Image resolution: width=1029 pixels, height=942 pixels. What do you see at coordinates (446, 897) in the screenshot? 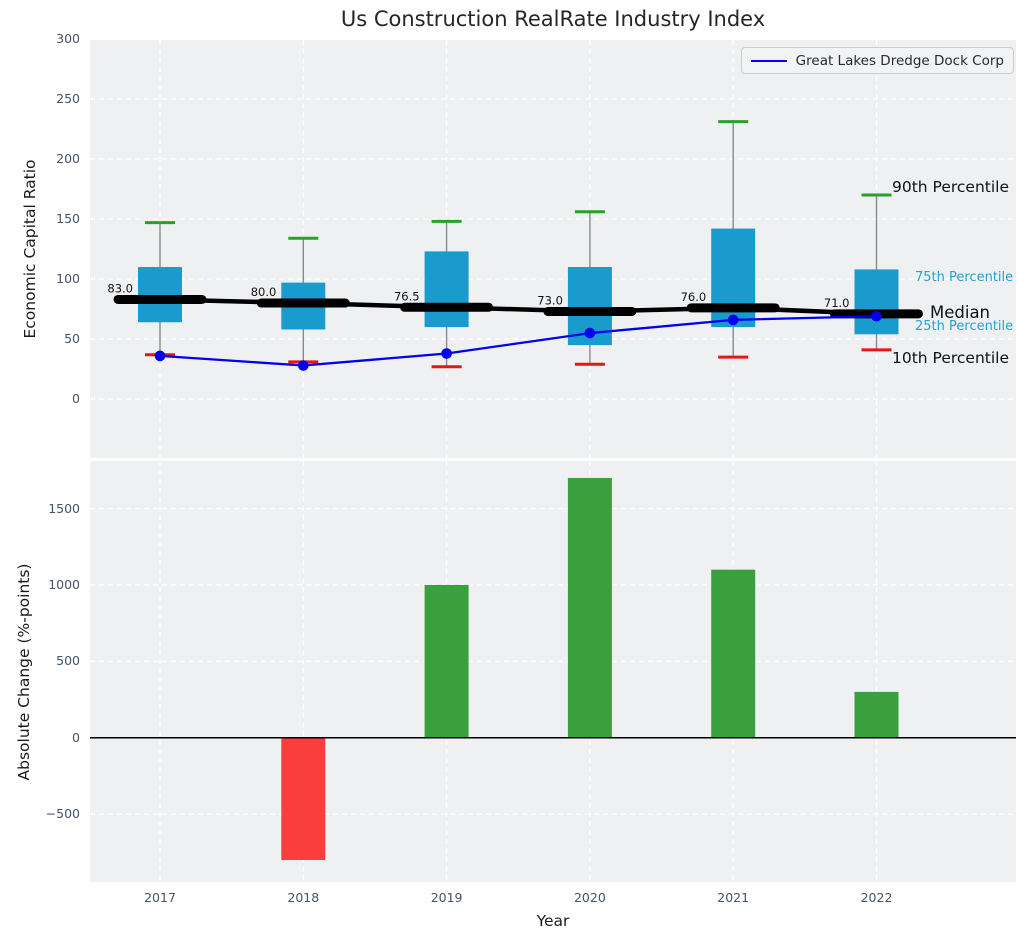
I see `x-tick-label: 2019` at bounding box center [446, 897].